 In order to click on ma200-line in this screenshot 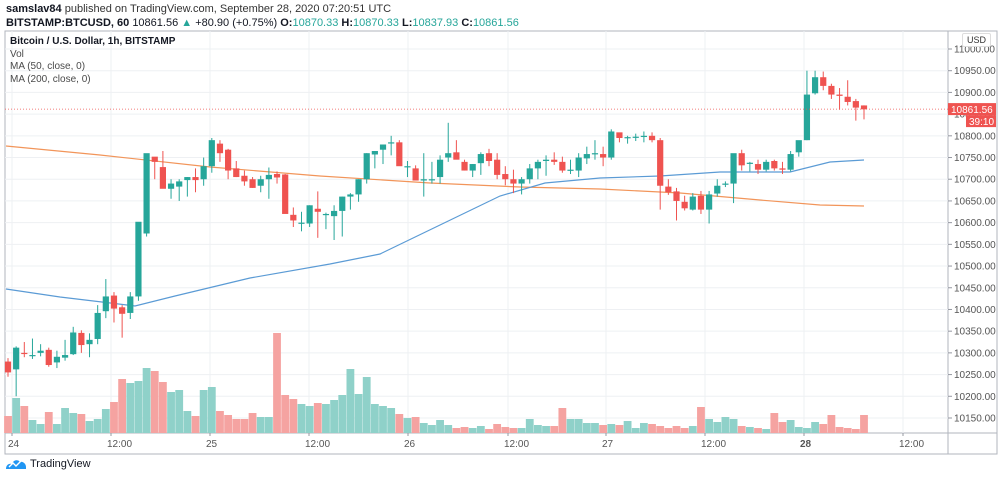, I will do `click(435, 176)`.